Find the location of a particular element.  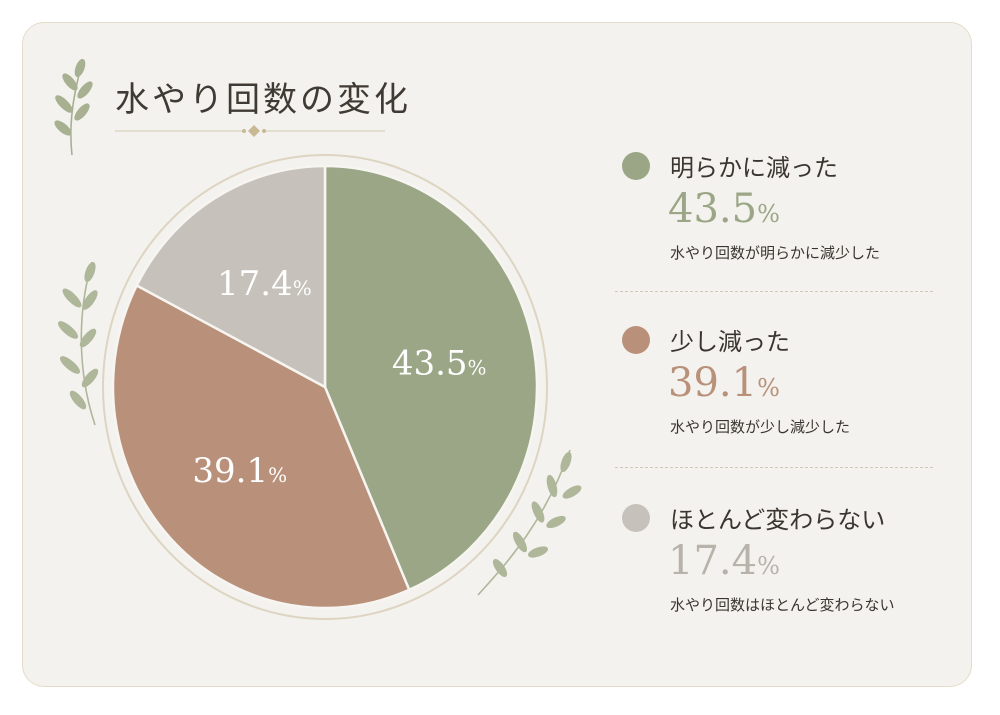

title-ornament-divider is located at coordinates (250, 131).